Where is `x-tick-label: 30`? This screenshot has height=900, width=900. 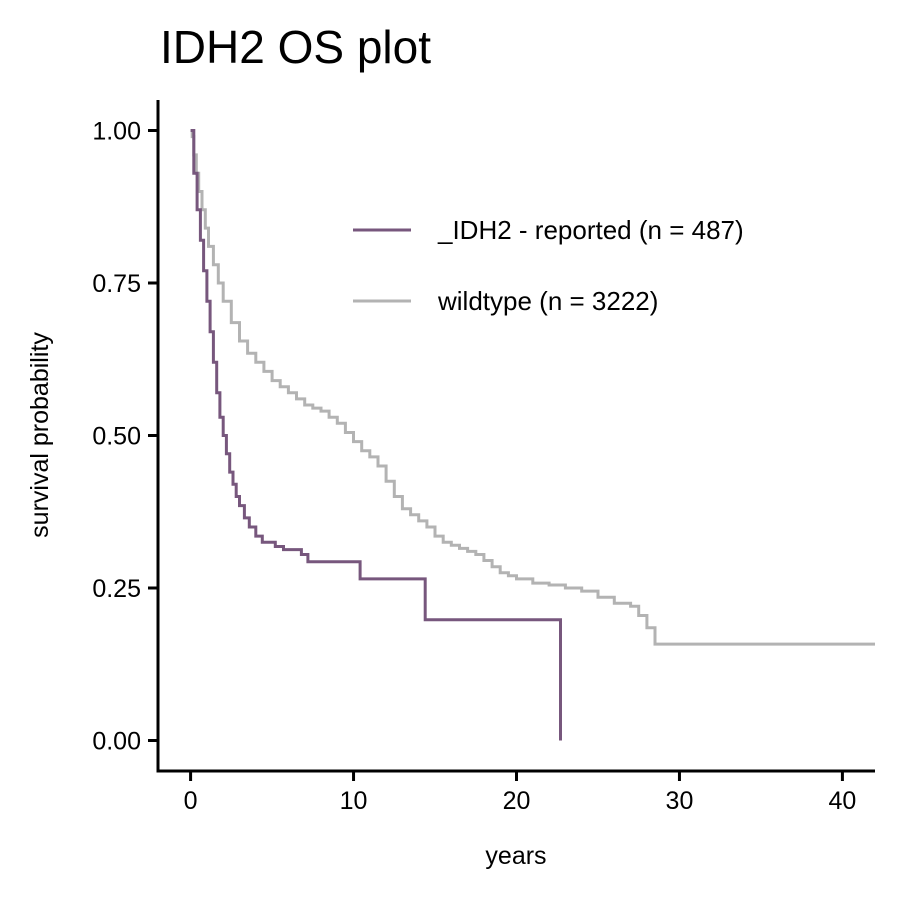
x-tick-label: 30 is located at coordinates (680, 801).